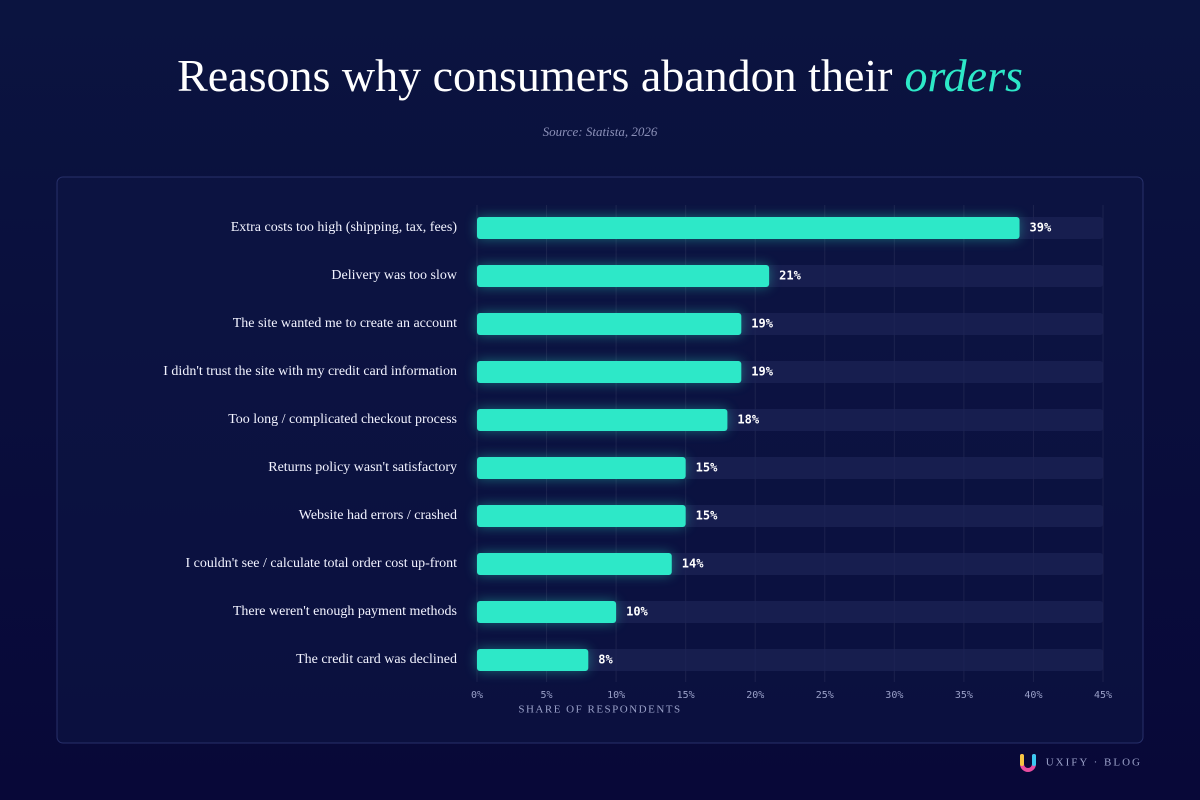 This screenshot has height=800, width=1200. Describe the element at coordinates (963, 75) in the screenshot. I see `title-highlight: orders` at that location.